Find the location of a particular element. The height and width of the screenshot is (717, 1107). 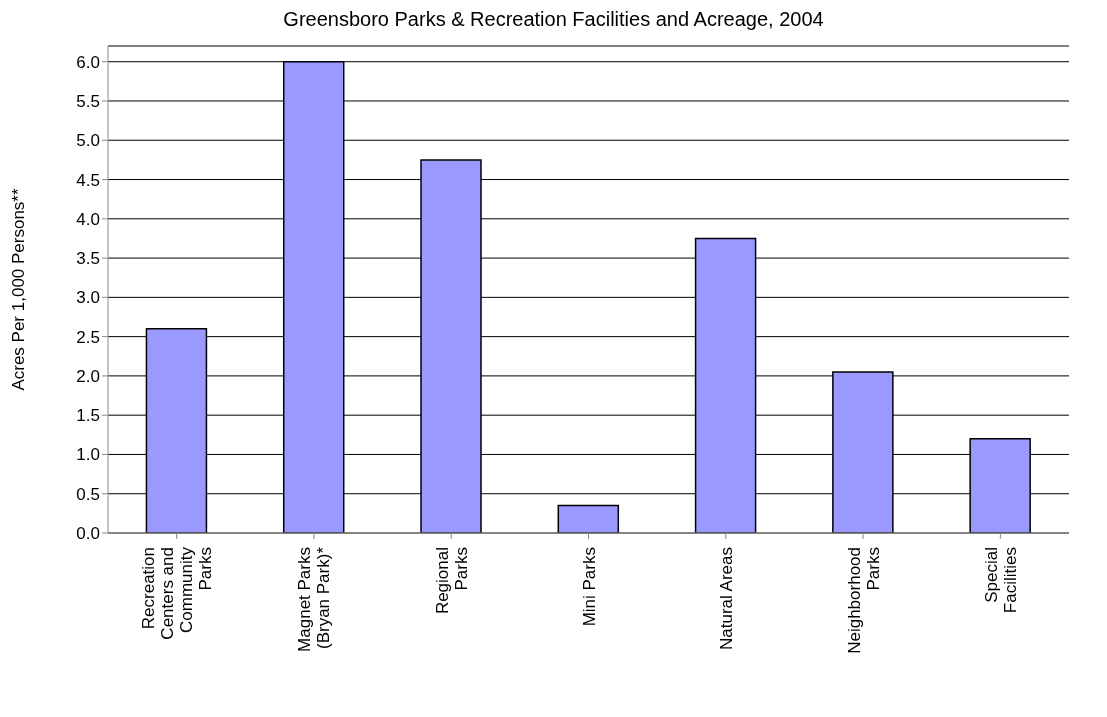

y-tick-label: 4.5 is located at coordinates (88, 180).